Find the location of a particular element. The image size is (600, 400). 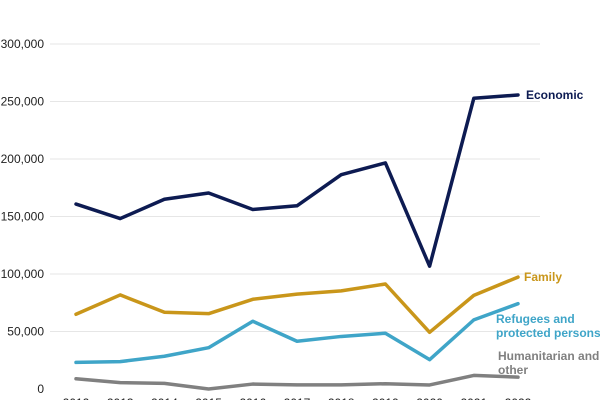

y-tick-label: 150,000 is located at coordinates (23, 217).